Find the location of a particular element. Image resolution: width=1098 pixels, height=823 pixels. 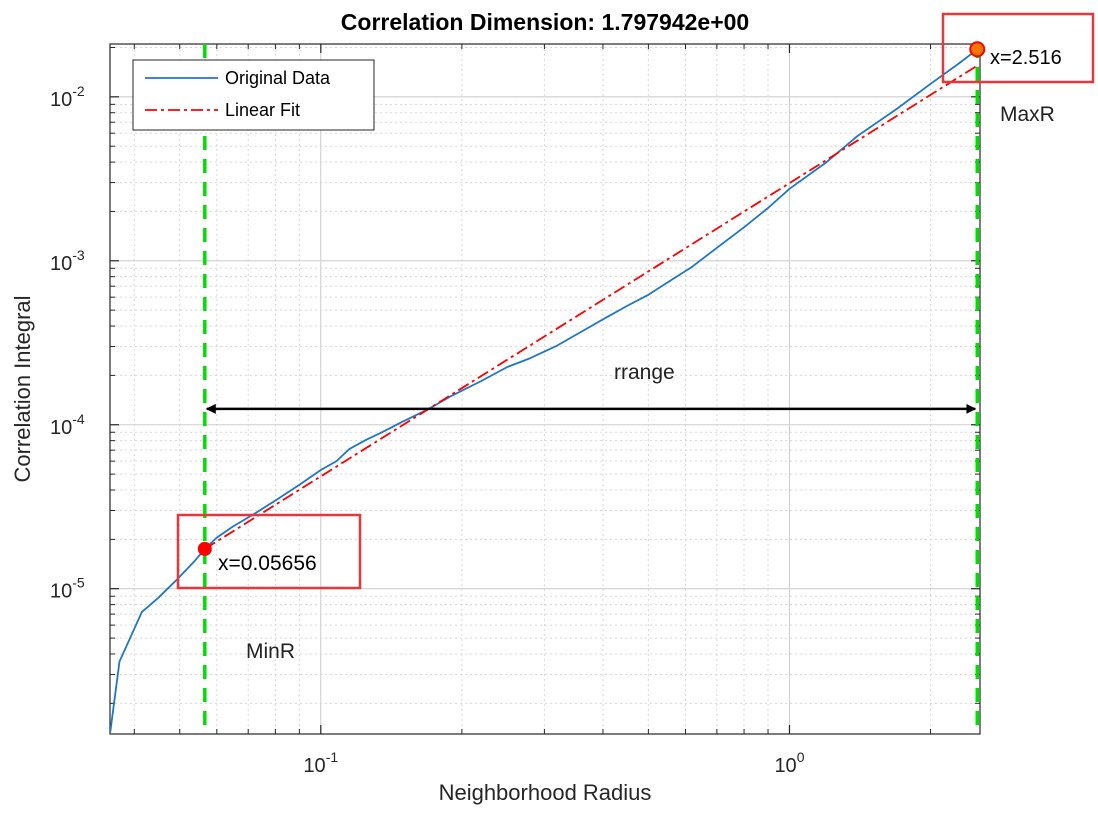

min-annotation-box is located at coordinates (269, 551).